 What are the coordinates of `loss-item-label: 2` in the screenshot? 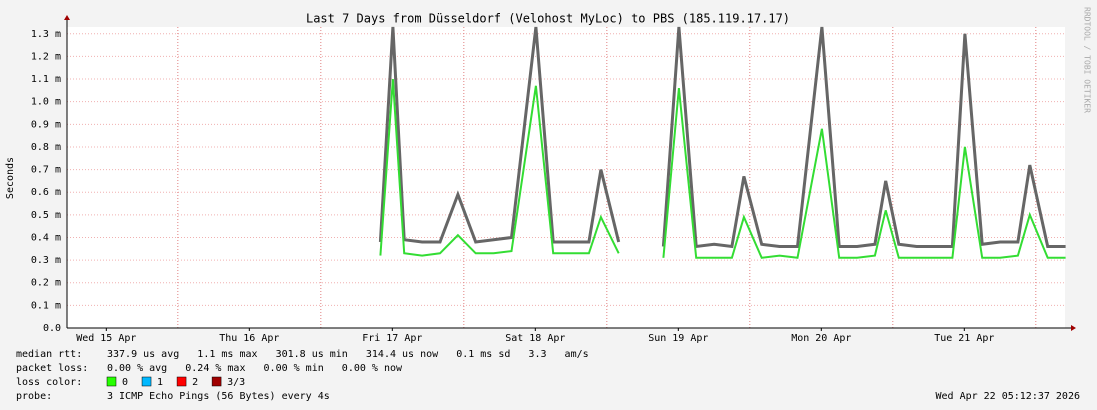 It's located at (195, 382).